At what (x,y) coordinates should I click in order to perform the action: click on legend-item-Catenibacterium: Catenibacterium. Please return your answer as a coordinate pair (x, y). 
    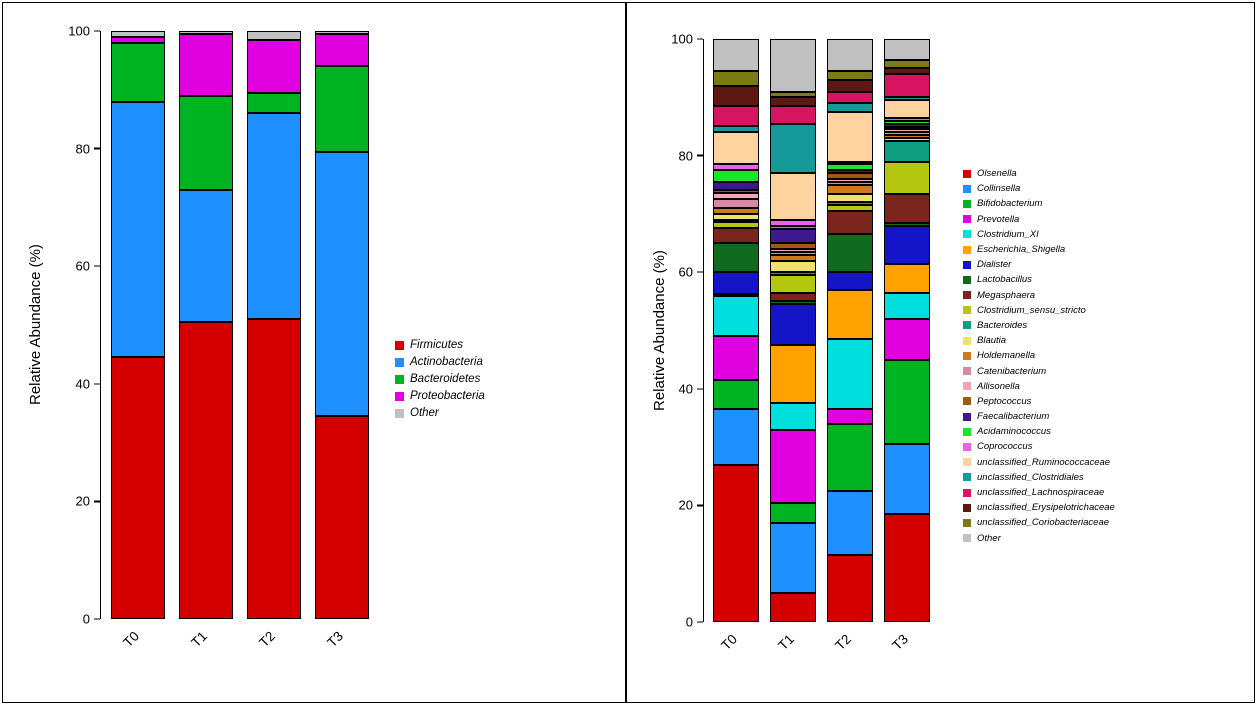
    Looking at the image, I should click on (1039, 370).